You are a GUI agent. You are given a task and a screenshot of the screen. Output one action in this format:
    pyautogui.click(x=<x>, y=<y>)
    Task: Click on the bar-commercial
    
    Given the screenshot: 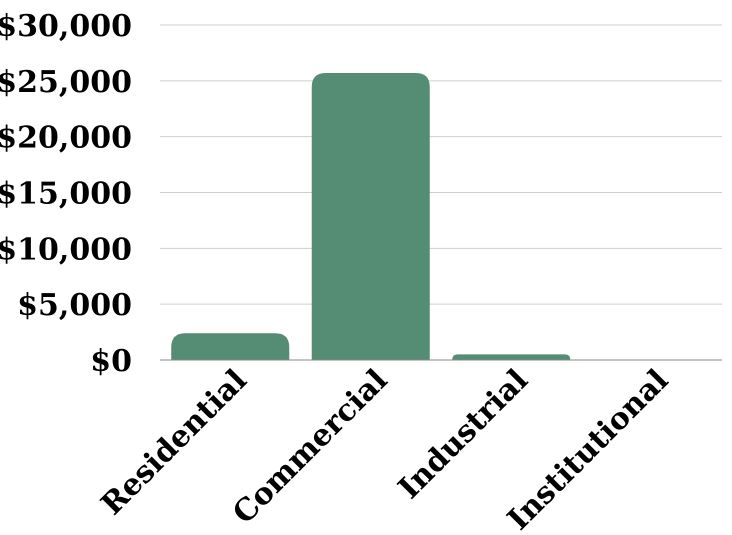 What is the action you would take?
    pyautogui.click(x=370, y=217)
    